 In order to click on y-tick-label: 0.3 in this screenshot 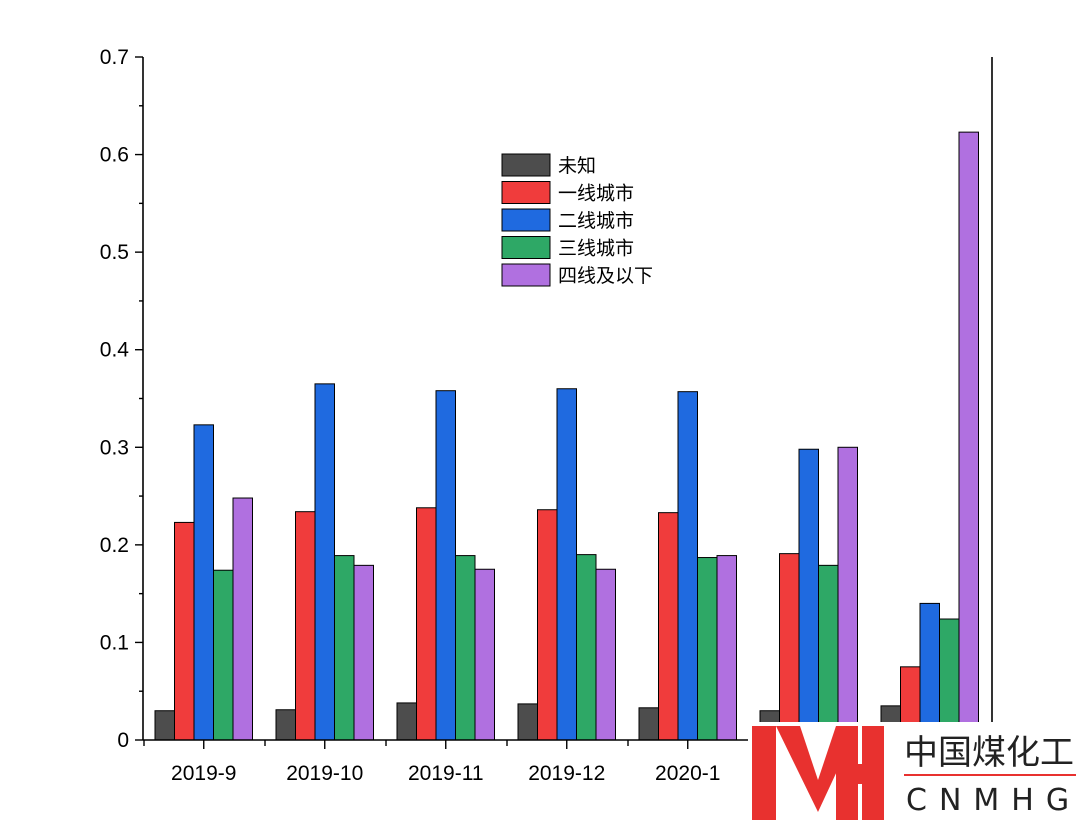, I will do `click(114, 447)`.